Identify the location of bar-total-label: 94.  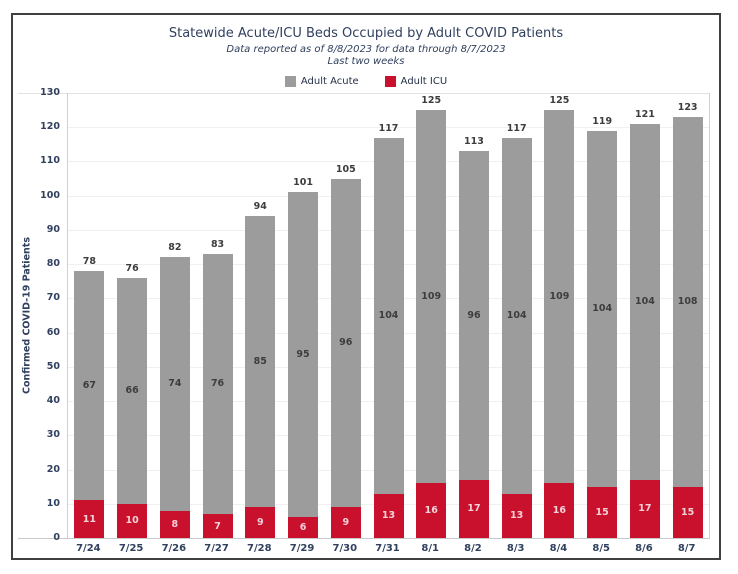
(260, 207).